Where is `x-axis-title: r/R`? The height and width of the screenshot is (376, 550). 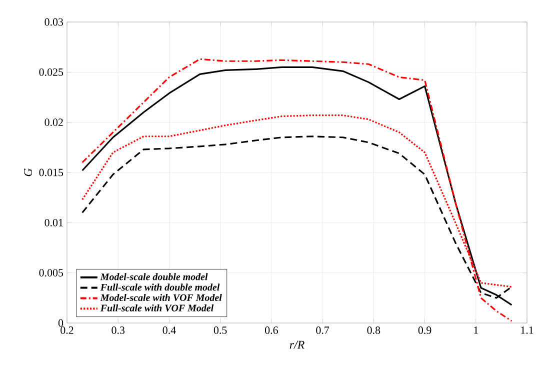 x-axis-title: r/R is located at coordinates (297, 344).